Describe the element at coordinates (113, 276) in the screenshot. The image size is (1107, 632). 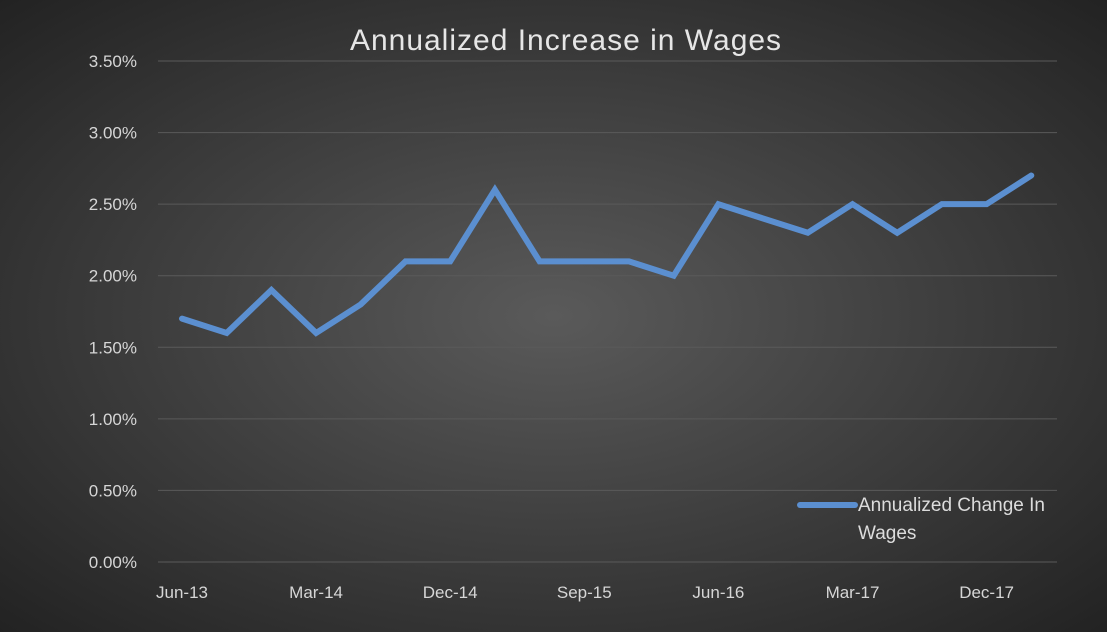
I see `y-tick-label: 2.00%` at that location.